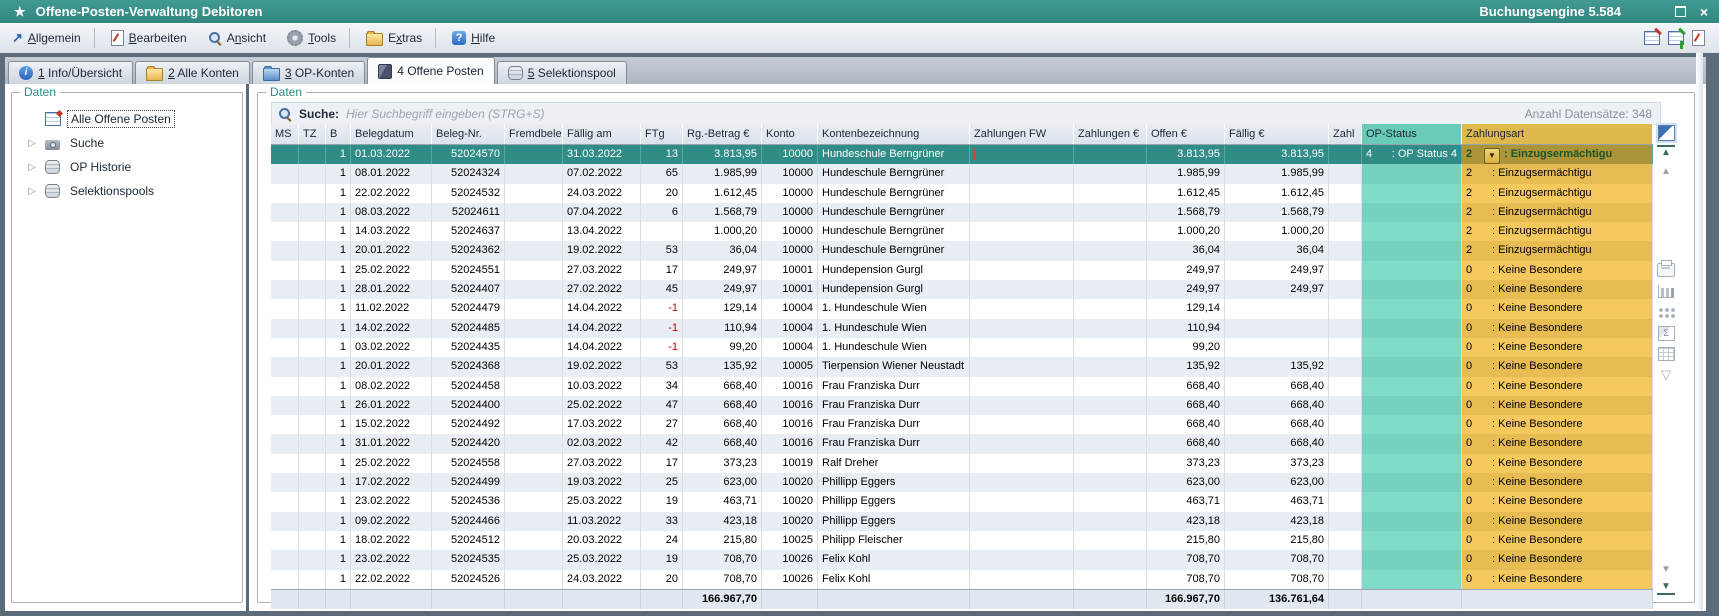  What do you see at coordinates (468, 134) in the screenshot?
I see `column-header-beleg-nr: Beleg-Nr.` at bounding box center [468, 134].